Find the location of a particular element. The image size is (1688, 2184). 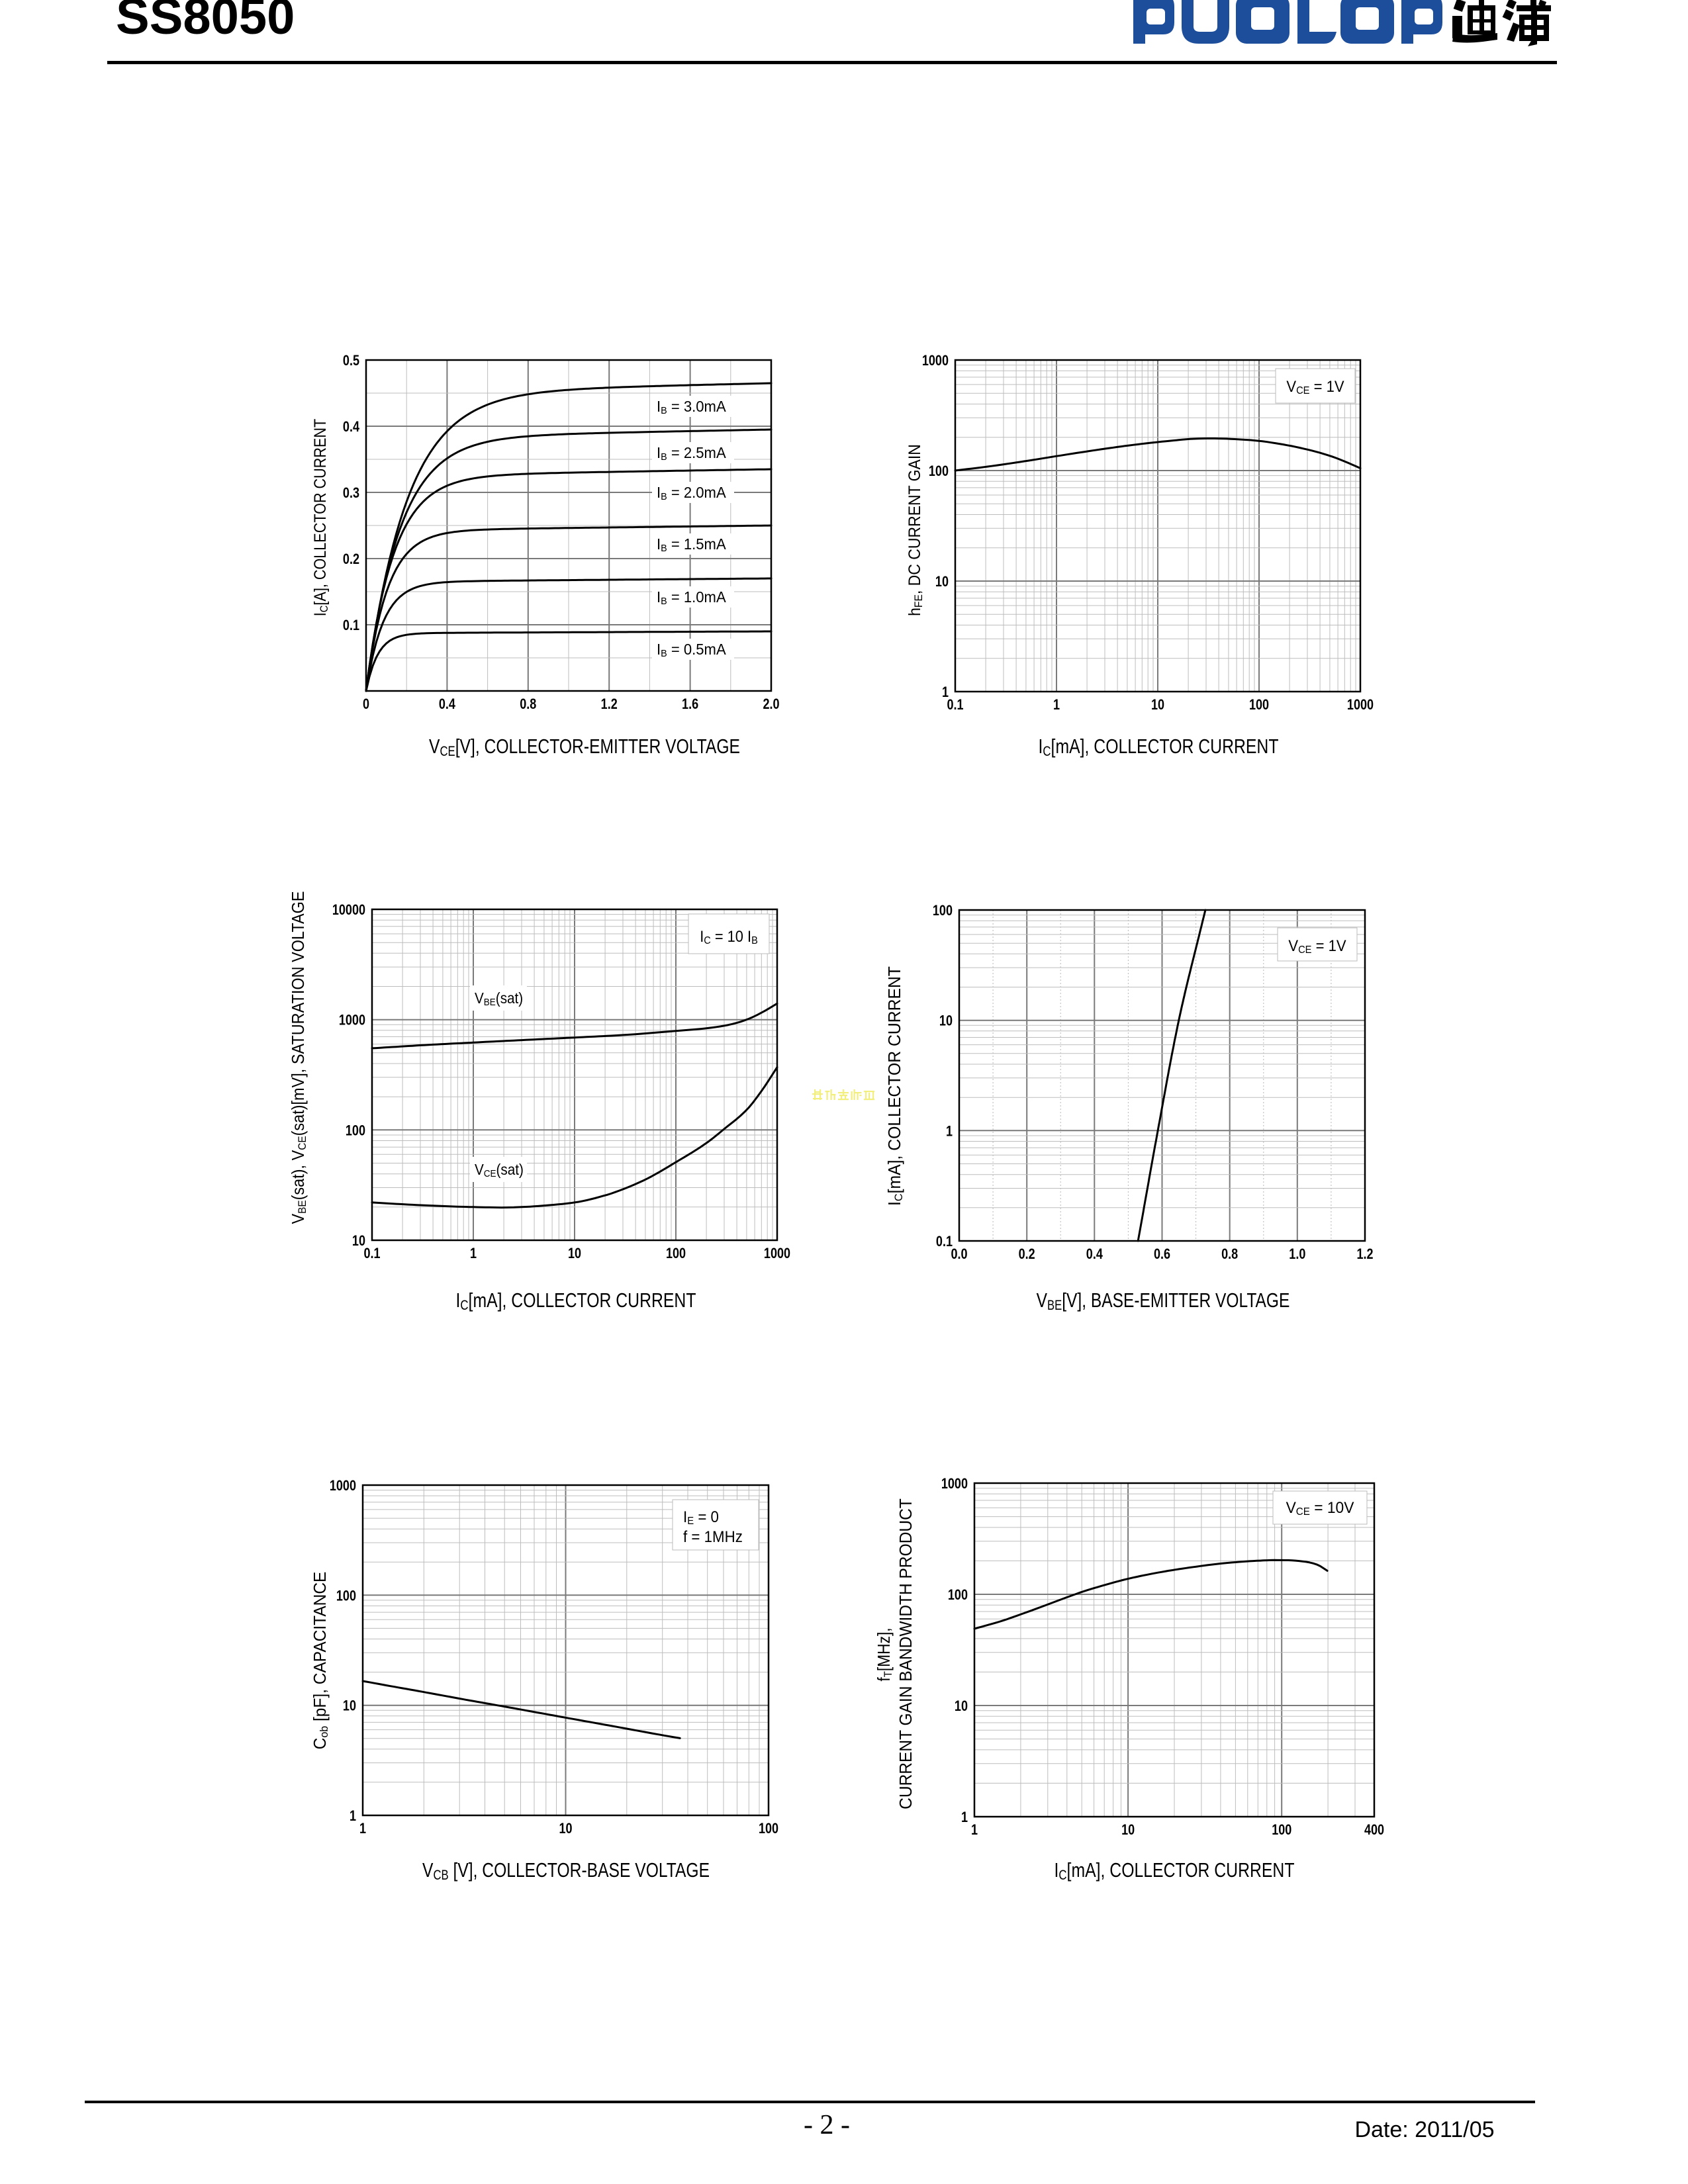

svg-text: 0.0 is located at coordinates (959, 1254).